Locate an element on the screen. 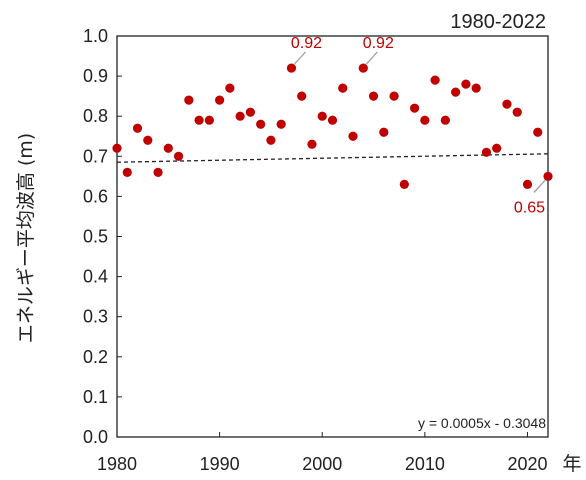 This screenshot has height=480, width=586. y-tick-label: 1.0 is located at coordinates (95, 36).